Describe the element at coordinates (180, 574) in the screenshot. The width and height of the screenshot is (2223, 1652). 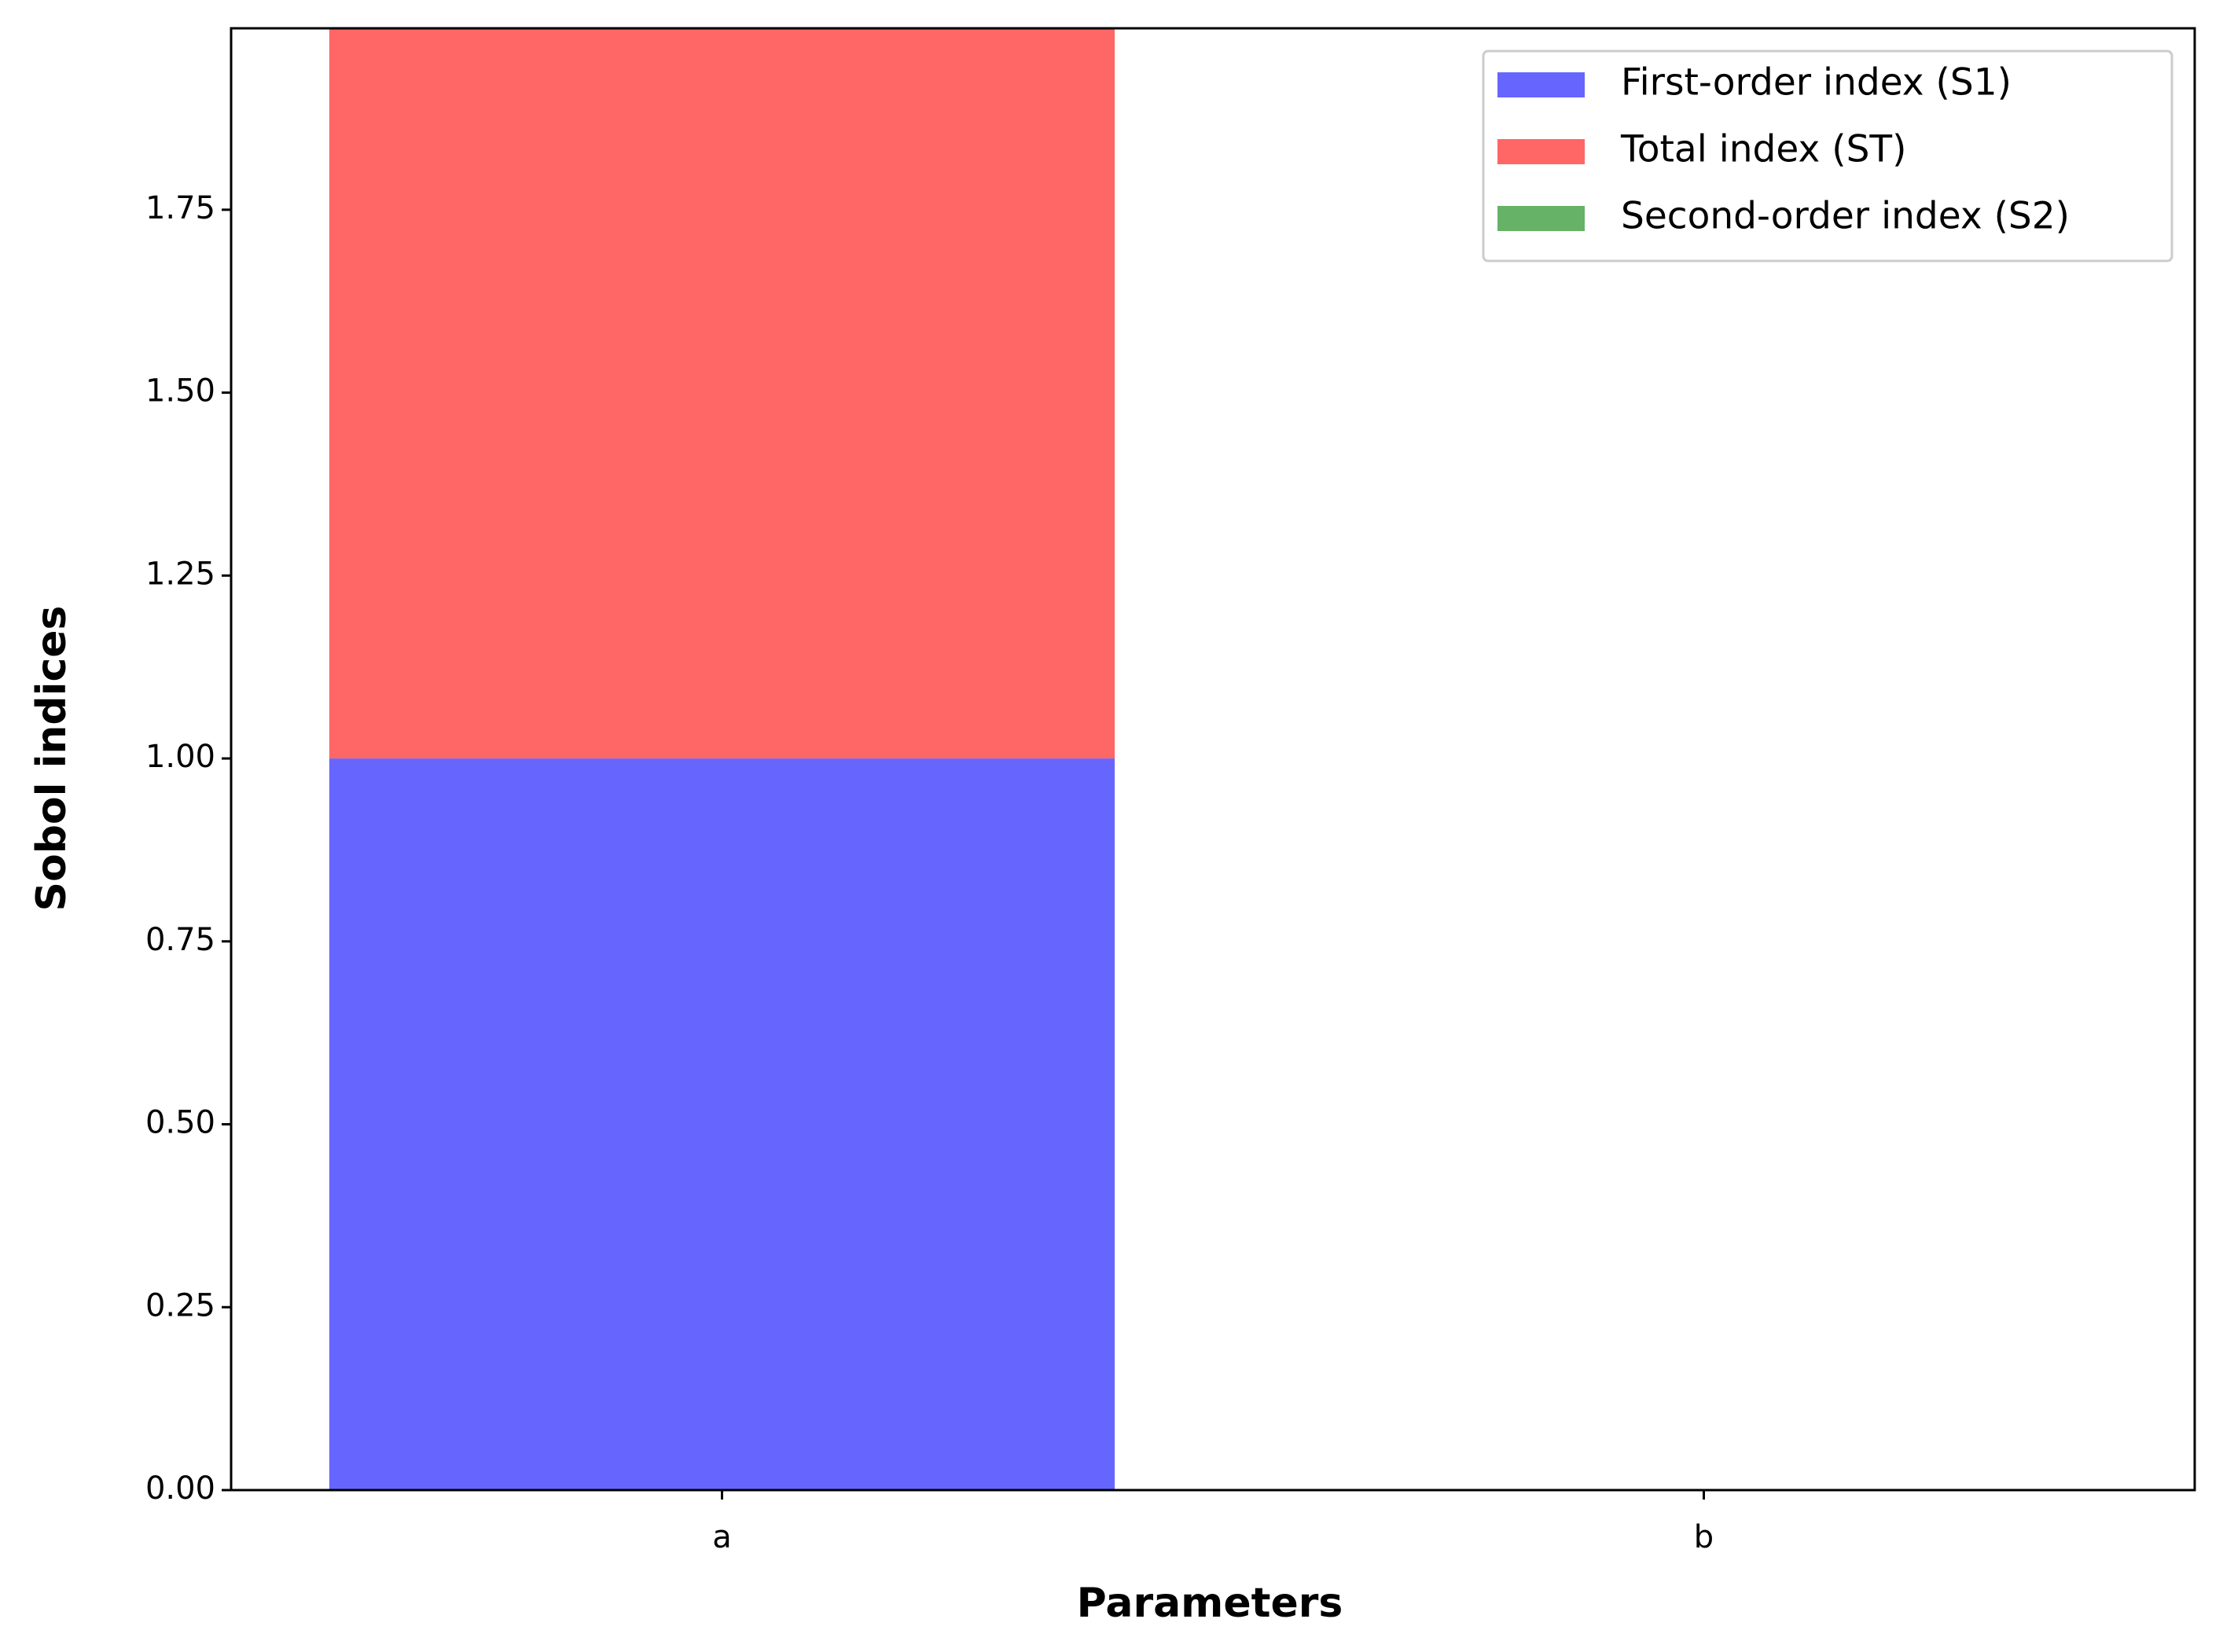
I see `y-tick-label: 1.25` at that location.